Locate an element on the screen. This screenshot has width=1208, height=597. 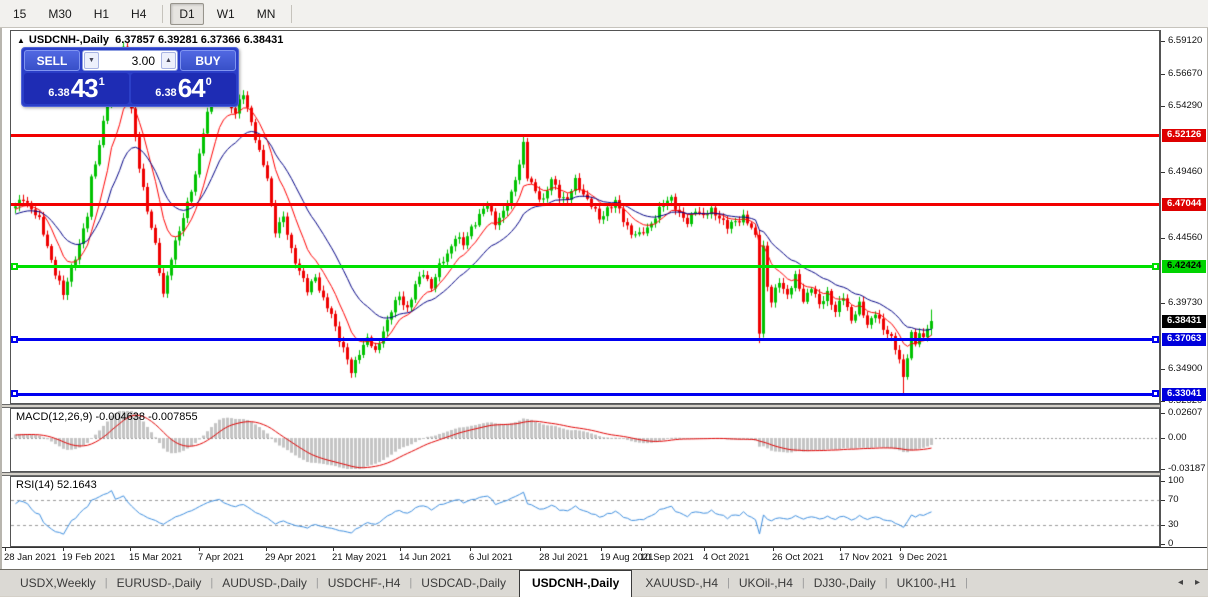
timeframe-15: 15 is located at coordinates (19, 14).